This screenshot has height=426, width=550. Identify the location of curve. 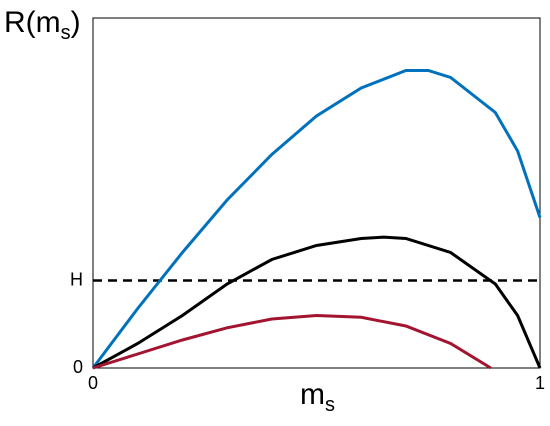
(292, 341).